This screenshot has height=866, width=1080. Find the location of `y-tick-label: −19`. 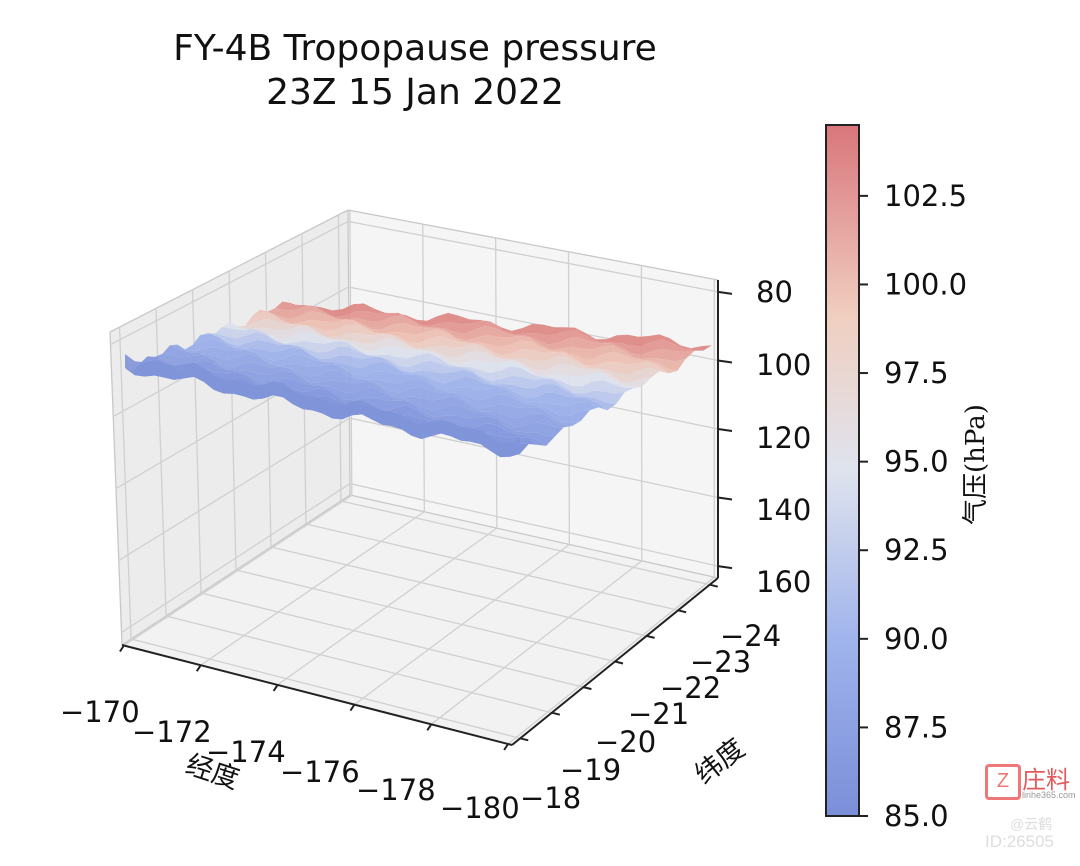

y-tick-label: −19 is located at coordinates (590, 770).